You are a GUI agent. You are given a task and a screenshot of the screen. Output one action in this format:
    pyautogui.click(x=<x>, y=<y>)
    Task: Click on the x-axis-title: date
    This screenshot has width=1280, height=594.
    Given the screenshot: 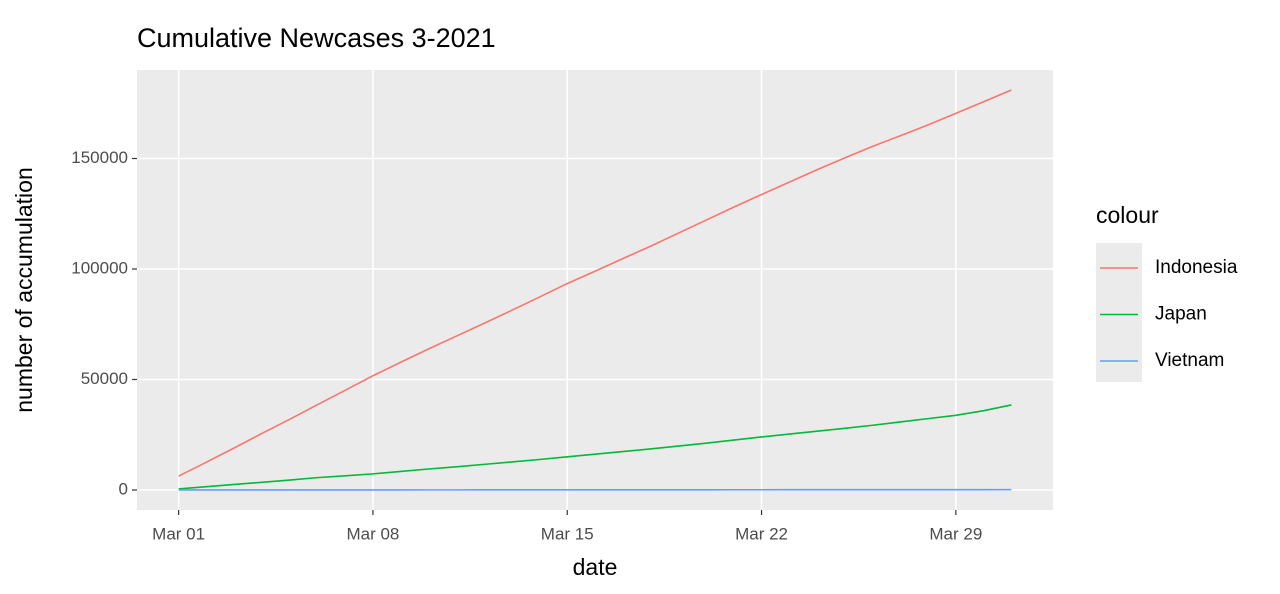 What is the action you would take?
    pyautogui.click(x=595, y=567)
    